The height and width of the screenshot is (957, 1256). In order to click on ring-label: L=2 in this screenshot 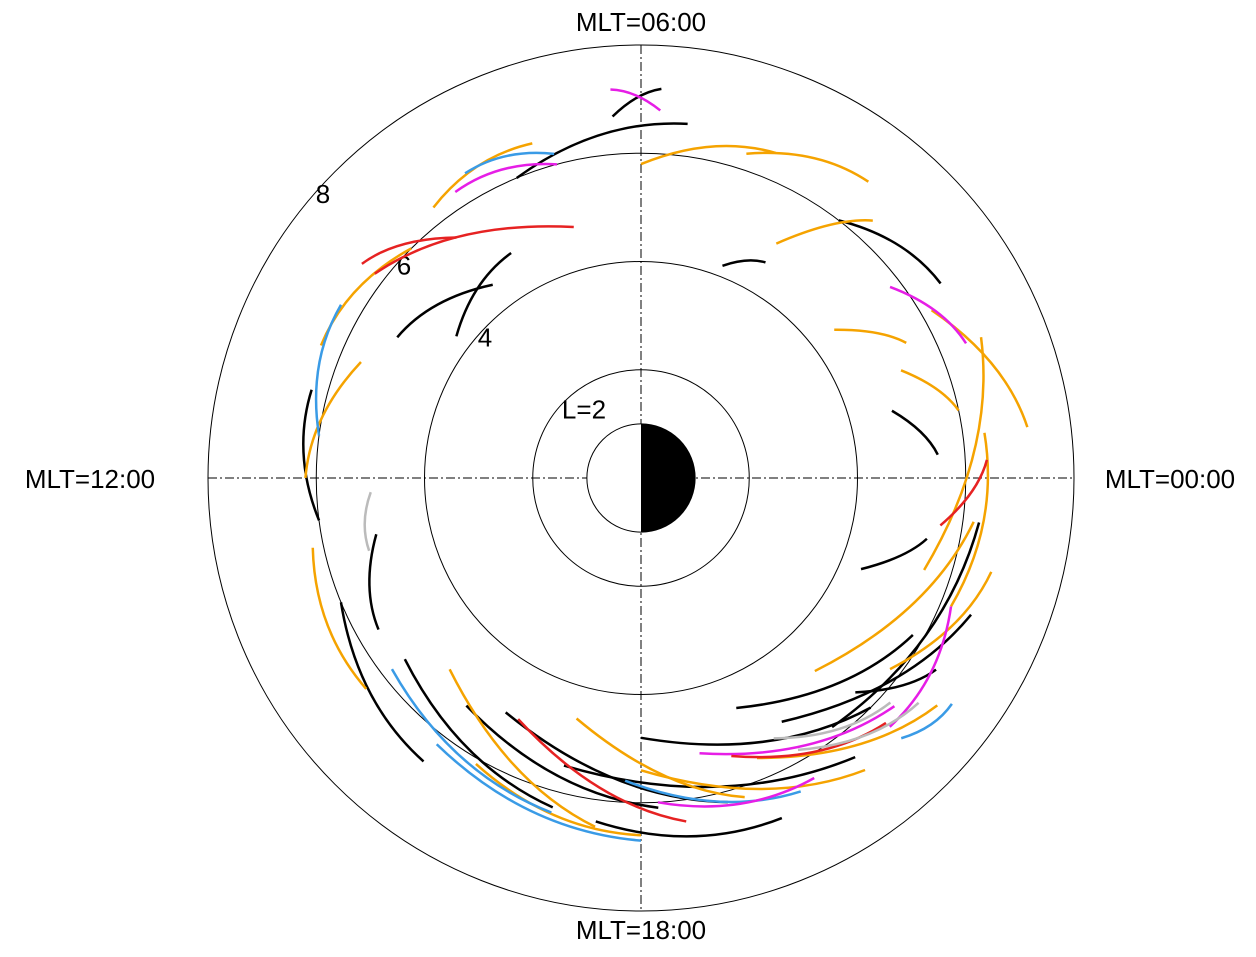, I will do `click(584, 409)`.